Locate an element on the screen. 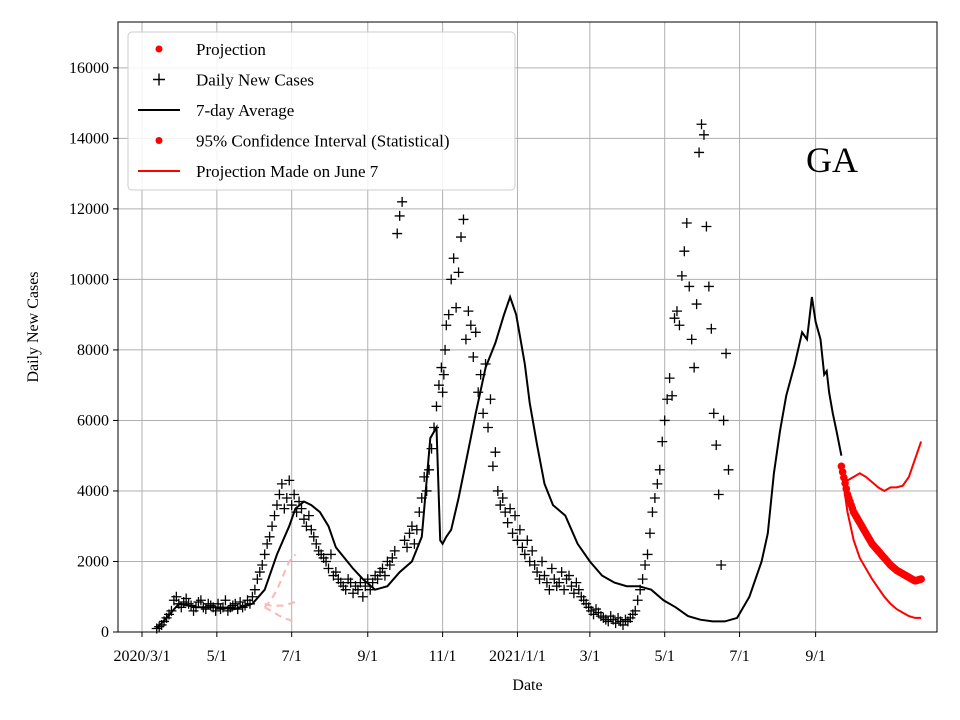  legend-item: Projection Made on June 7 is located at coordinates (258, 171).